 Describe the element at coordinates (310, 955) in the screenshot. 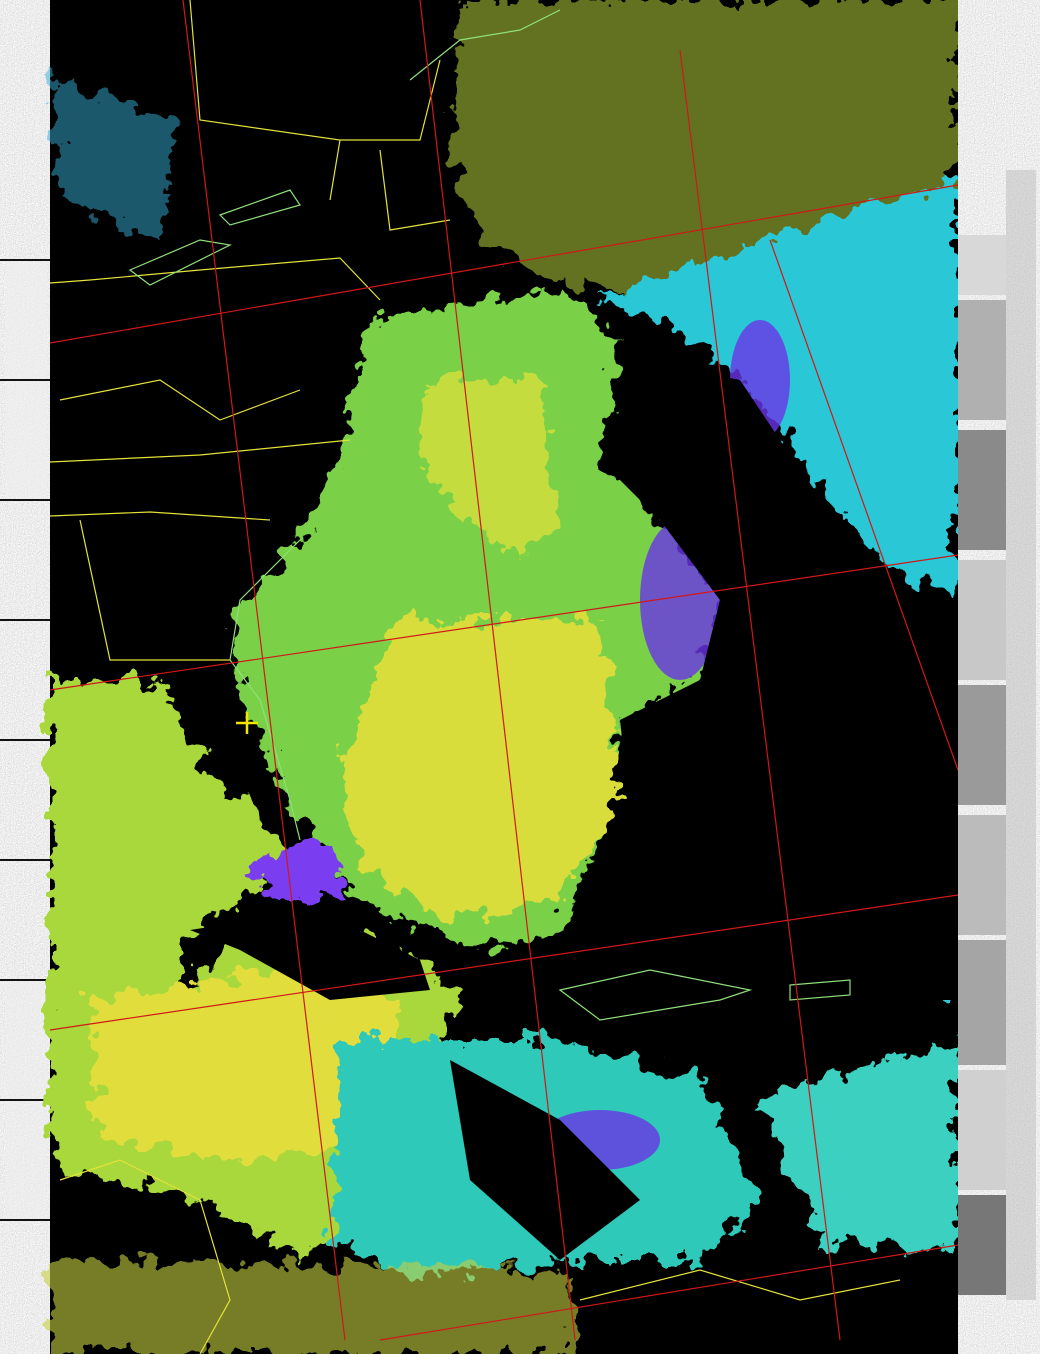

I see `land-area` at that location.